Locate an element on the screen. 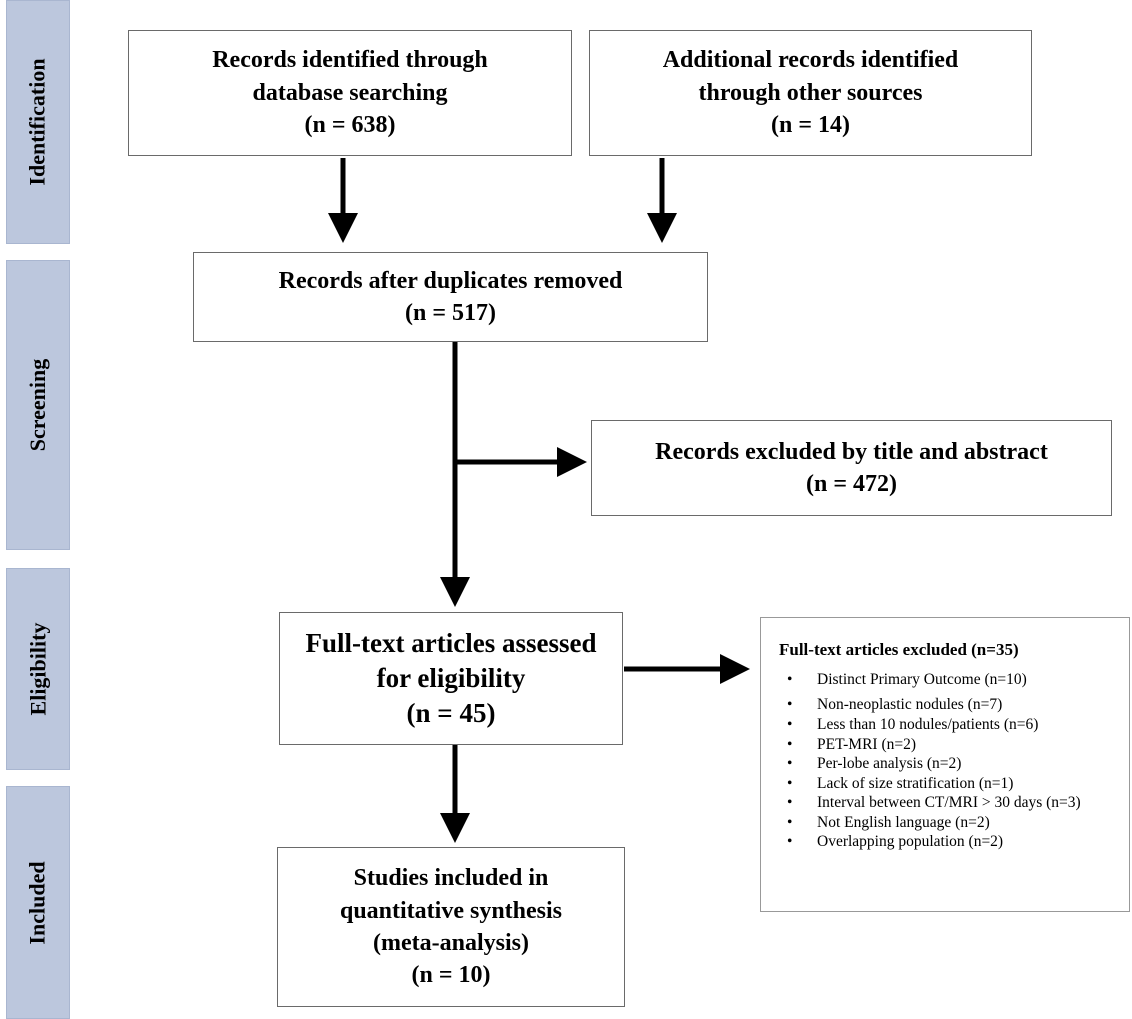  box-database-line1: Records identified through is located at coordinates (350, 60).